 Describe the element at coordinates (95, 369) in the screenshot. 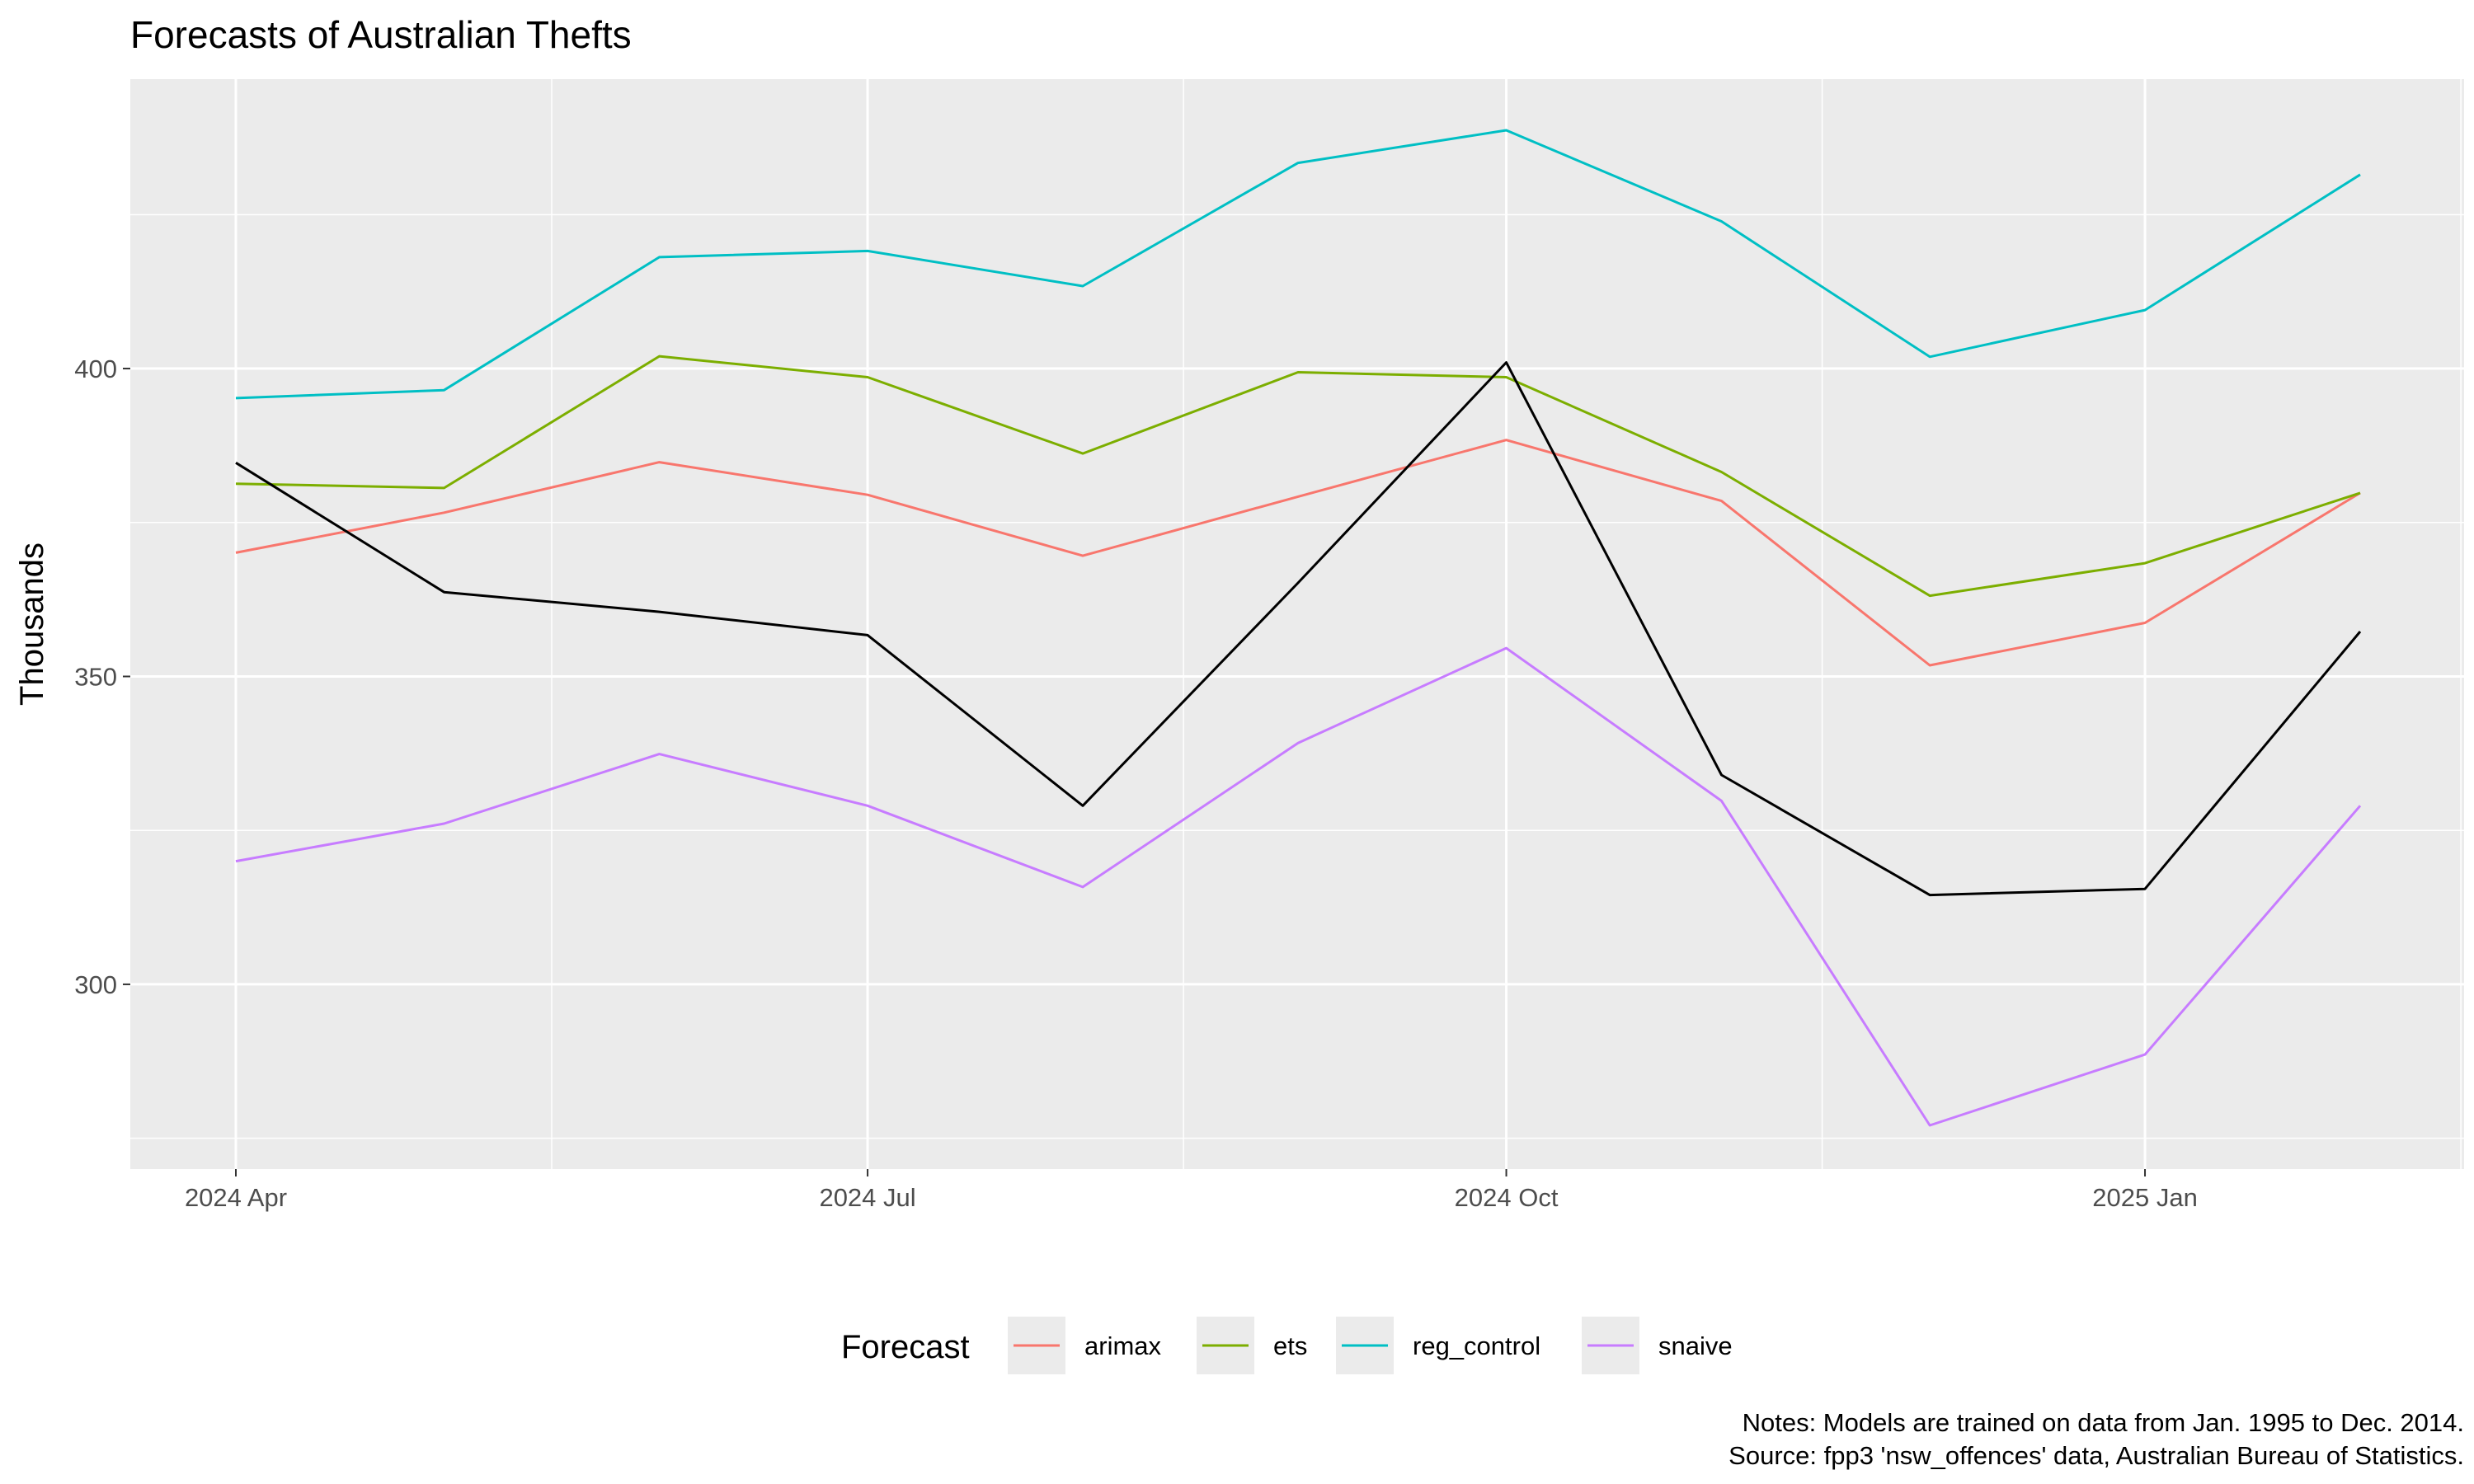

I see `y-tick-label: 400` at that location.